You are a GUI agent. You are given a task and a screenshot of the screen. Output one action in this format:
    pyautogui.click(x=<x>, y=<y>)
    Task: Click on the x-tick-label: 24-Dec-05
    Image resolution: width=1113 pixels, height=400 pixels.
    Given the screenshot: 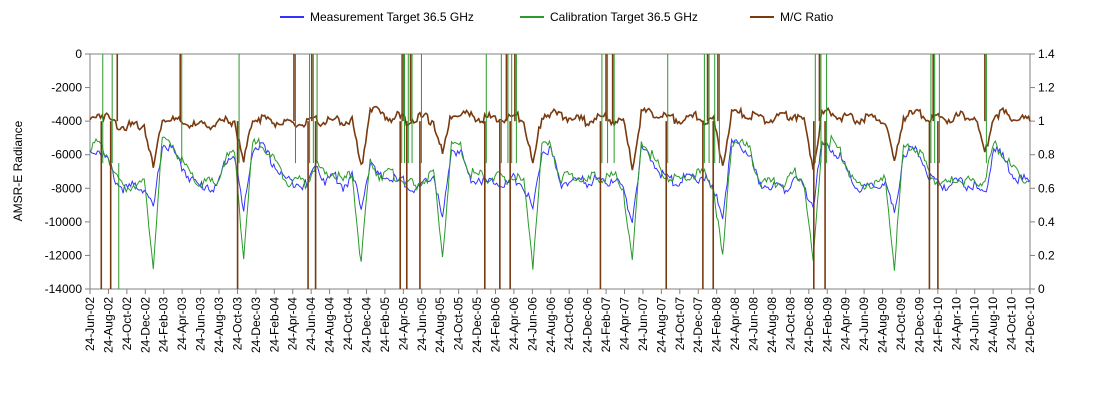 What is the action you would take?
    pyautogui.click(x=477, y=325)
    